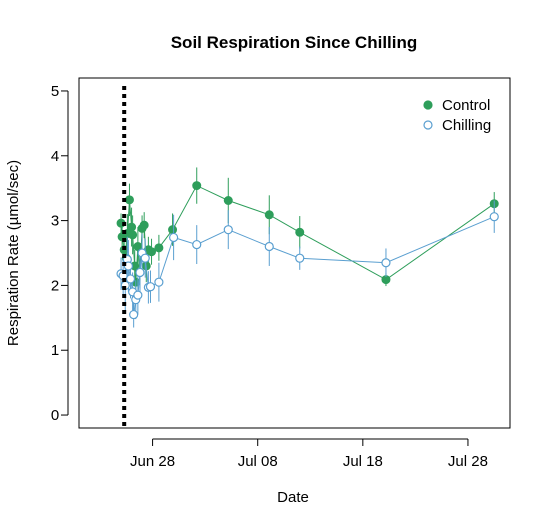 This screenshot has height=527, width=550. Describe the element at coordinates (55, 221) in the screenshot. I see `y-tick-label: 3` at that location.